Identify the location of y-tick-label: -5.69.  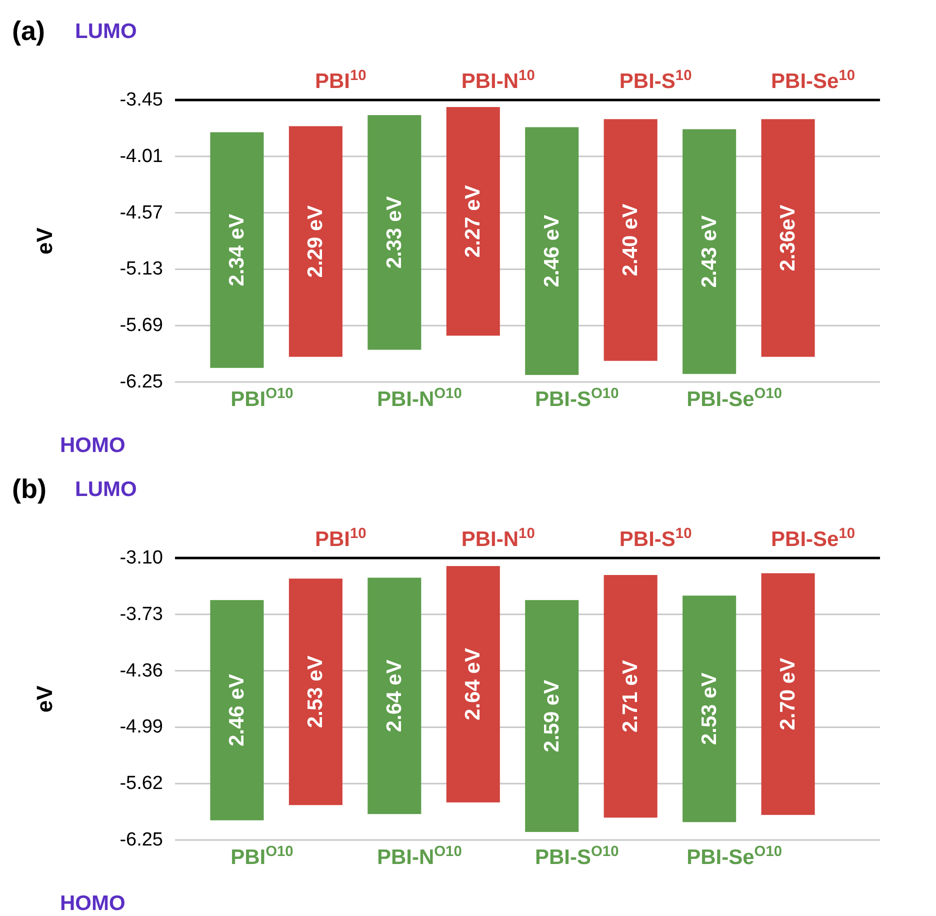
(141, 325).